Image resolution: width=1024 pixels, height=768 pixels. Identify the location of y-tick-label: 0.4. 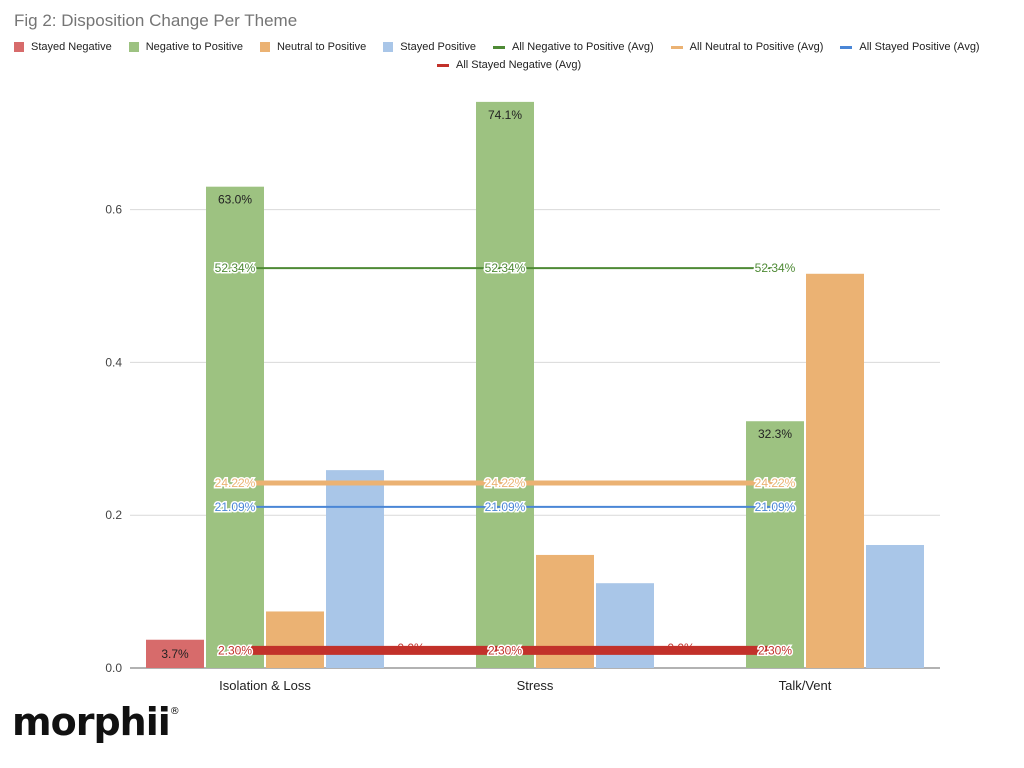
(113, 362).